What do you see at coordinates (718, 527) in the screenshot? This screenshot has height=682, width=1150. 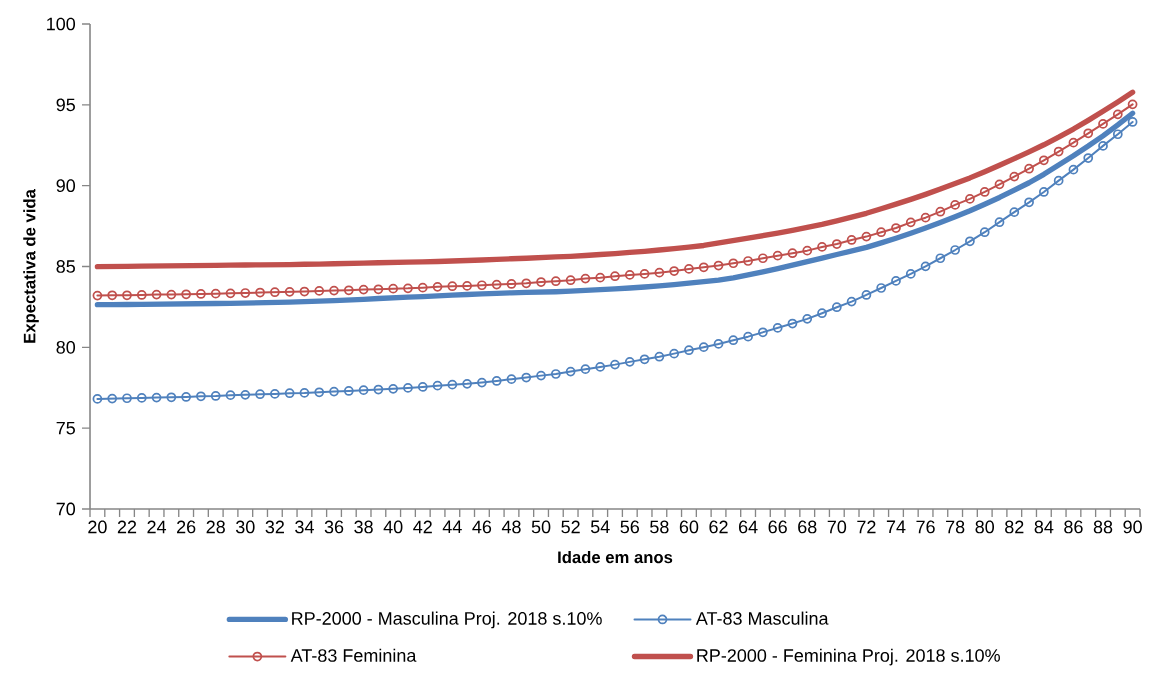 I see `x-tick-label: 62` at bounding box center [718, 527].